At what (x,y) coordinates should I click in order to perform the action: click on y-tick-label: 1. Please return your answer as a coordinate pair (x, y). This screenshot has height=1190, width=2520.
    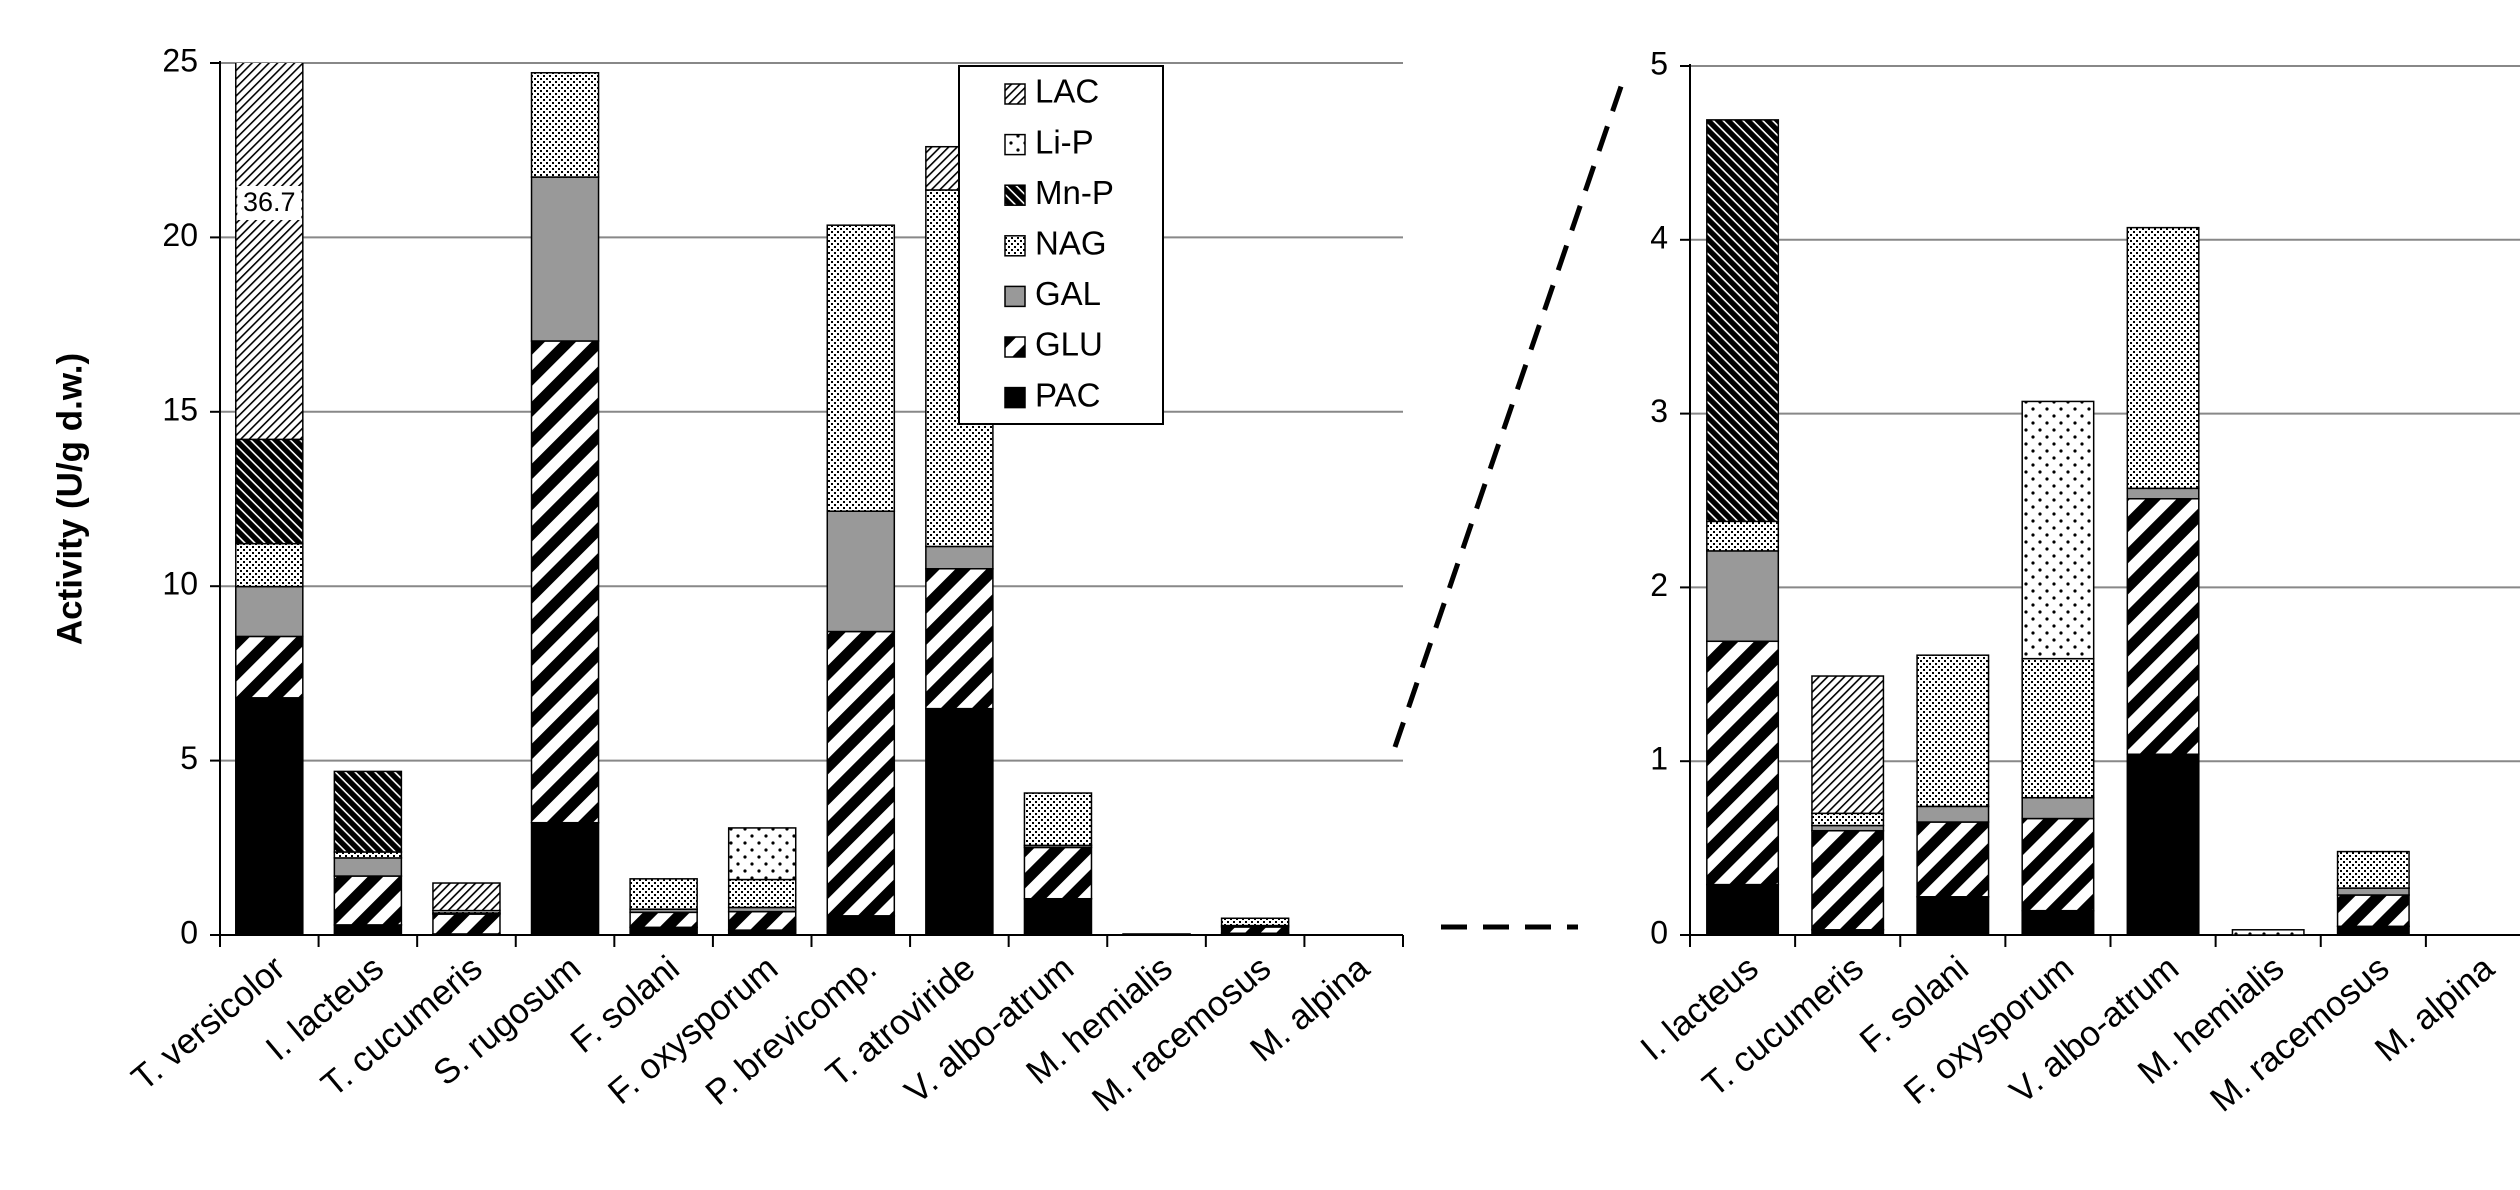
    Looking at the image, I should click on (1659, 759).